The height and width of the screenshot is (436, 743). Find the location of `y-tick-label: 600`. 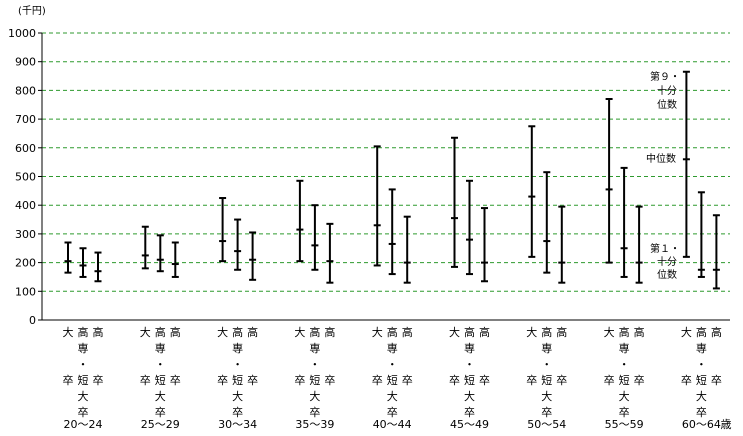

y-tick-label: 600 is located at coordinates (25, 148).